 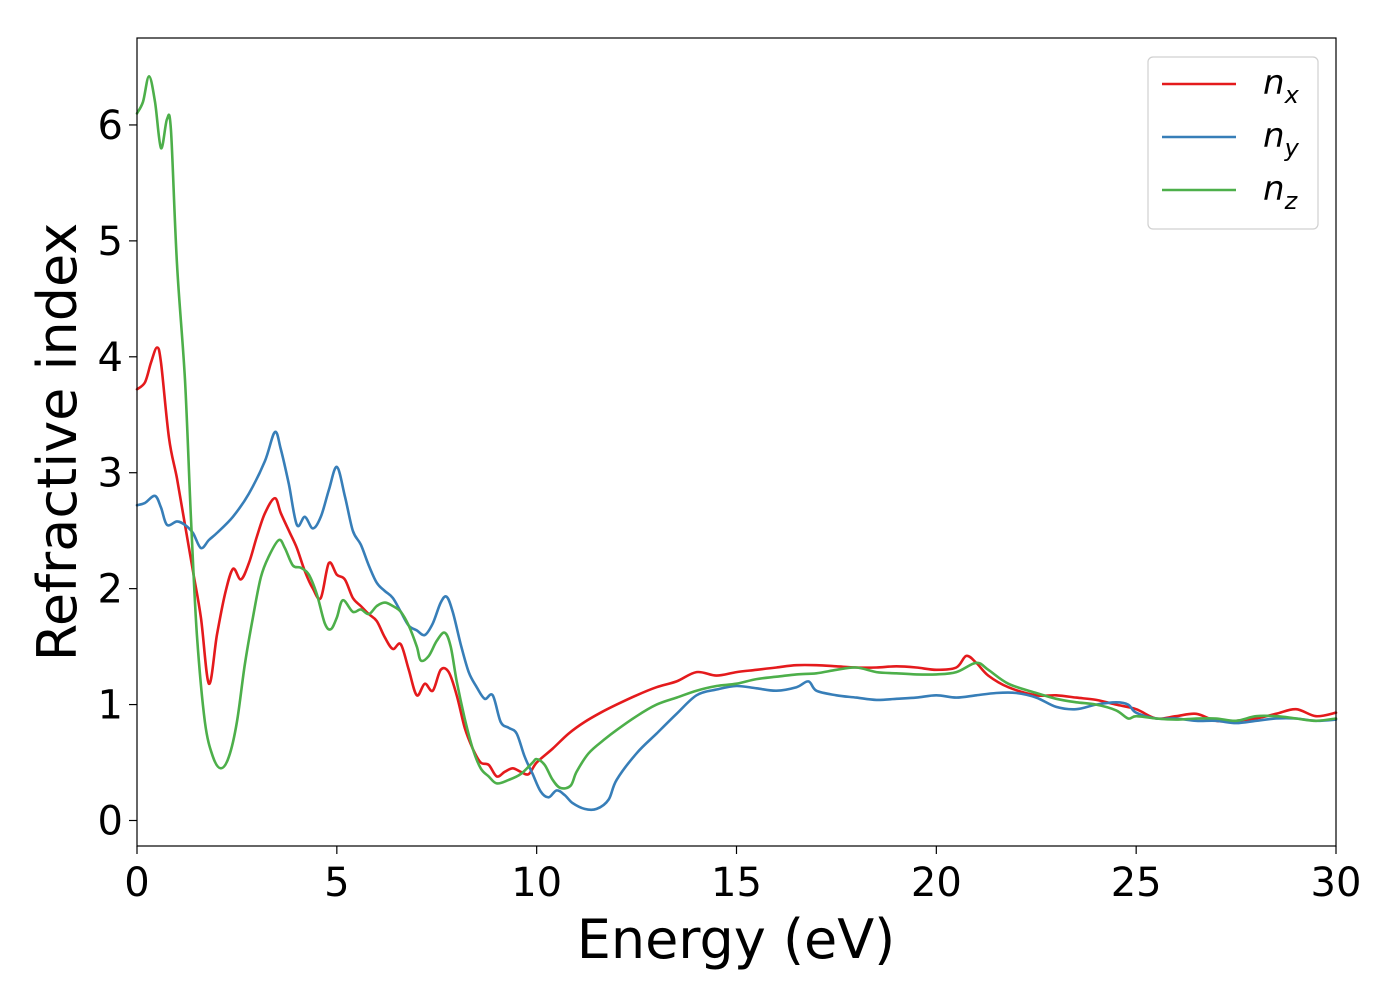 What do you see at coordinates (110, 126) in the screenshot?
I see `y-tick-label: 6` at bounding box center [110, 126].